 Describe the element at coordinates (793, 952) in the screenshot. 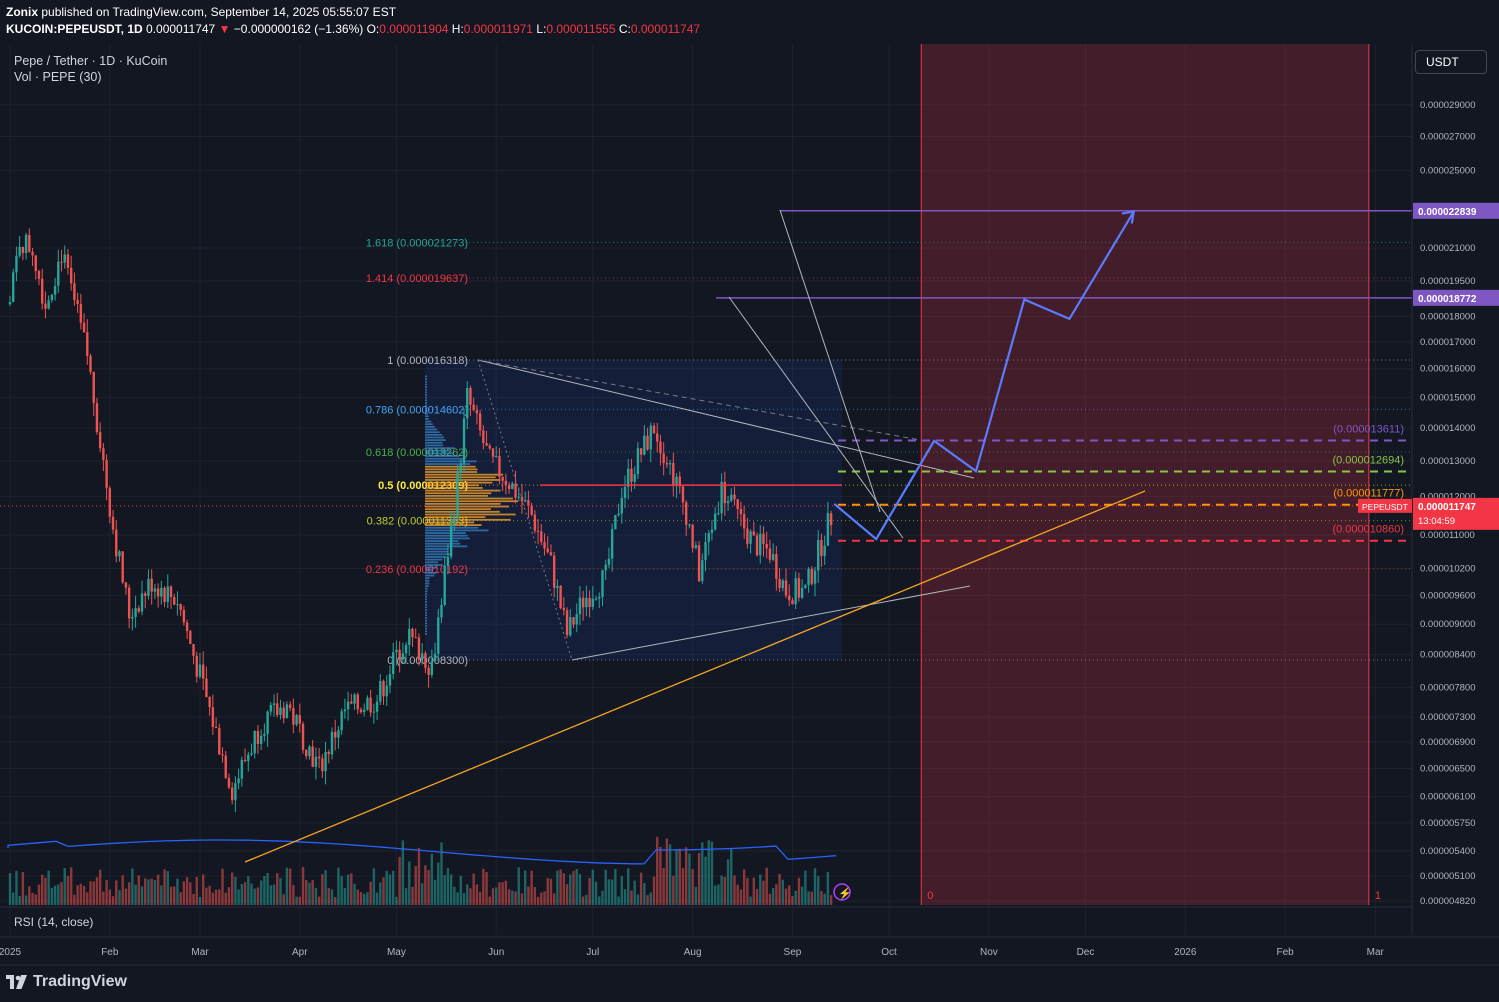

I see `time-tick-label: Sep` at that location.